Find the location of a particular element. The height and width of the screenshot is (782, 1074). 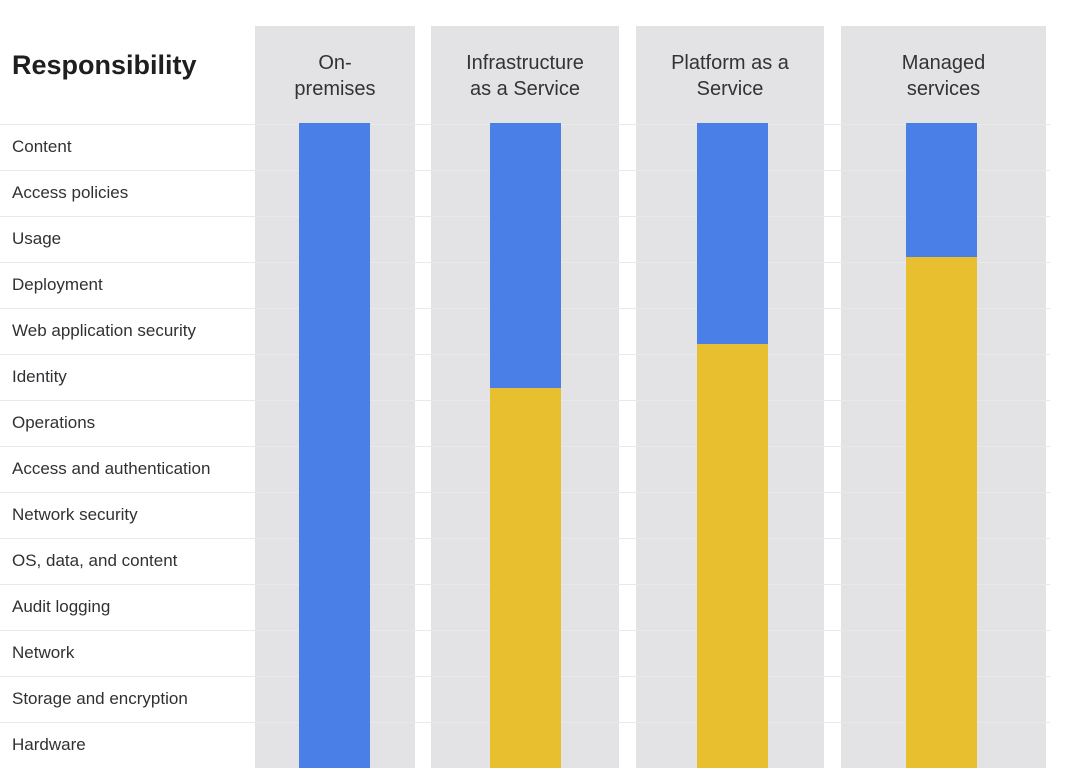

chart-title: Responsibility is located at coordinates (104, 65).